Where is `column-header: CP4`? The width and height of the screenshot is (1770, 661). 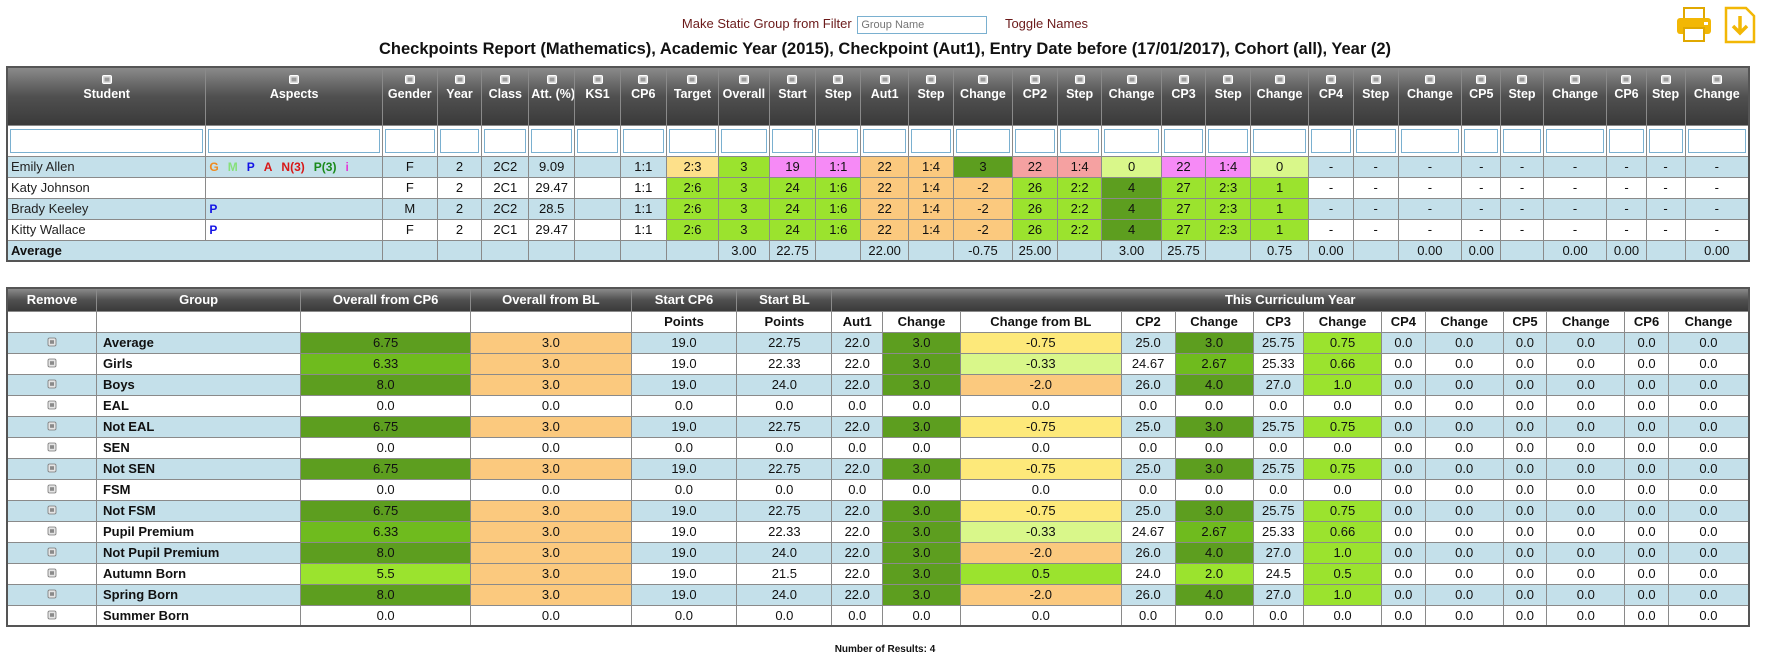
column-header: CP4 is located at coordinates (1331, 96).